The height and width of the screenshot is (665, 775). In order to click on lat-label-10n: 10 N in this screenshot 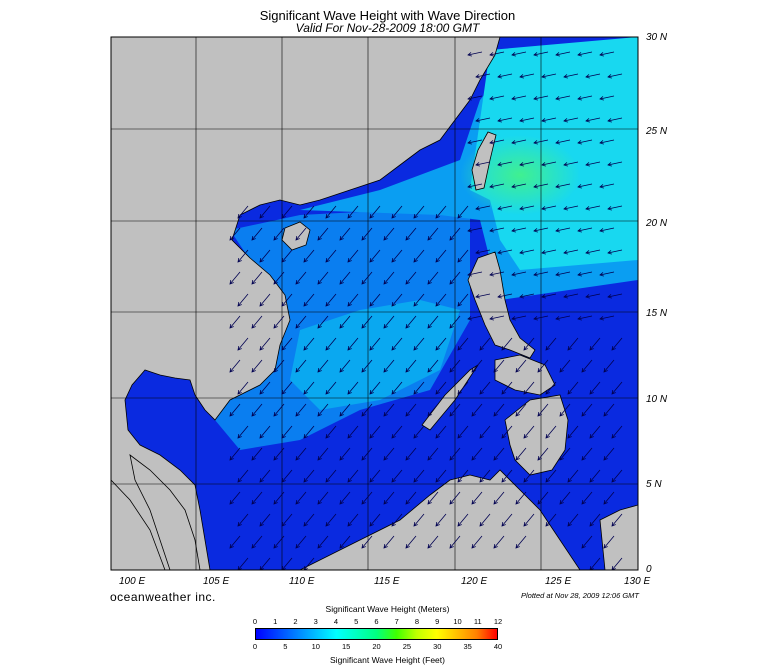, I will do `click(657, 399)`.